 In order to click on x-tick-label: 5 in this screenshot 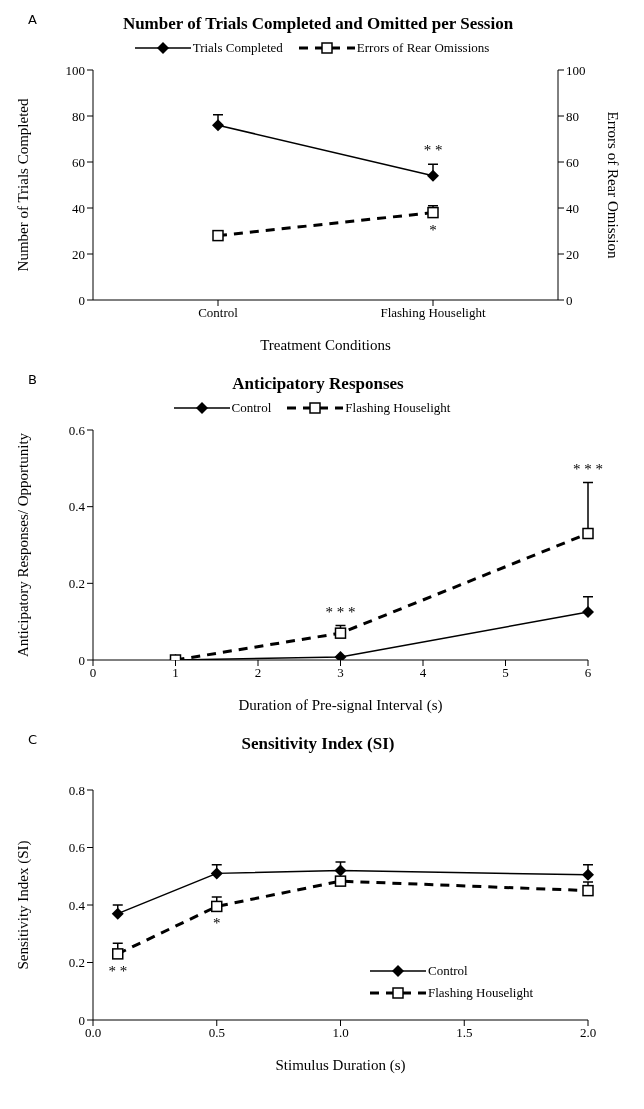, I will do `click(505, 673)`.